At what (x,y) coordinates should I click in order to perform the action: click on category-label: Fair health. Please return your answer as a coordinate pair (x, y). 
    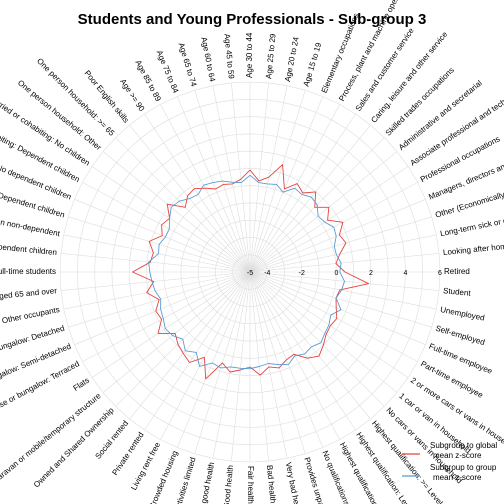
    Looking at the image, I should click on (250, 485).